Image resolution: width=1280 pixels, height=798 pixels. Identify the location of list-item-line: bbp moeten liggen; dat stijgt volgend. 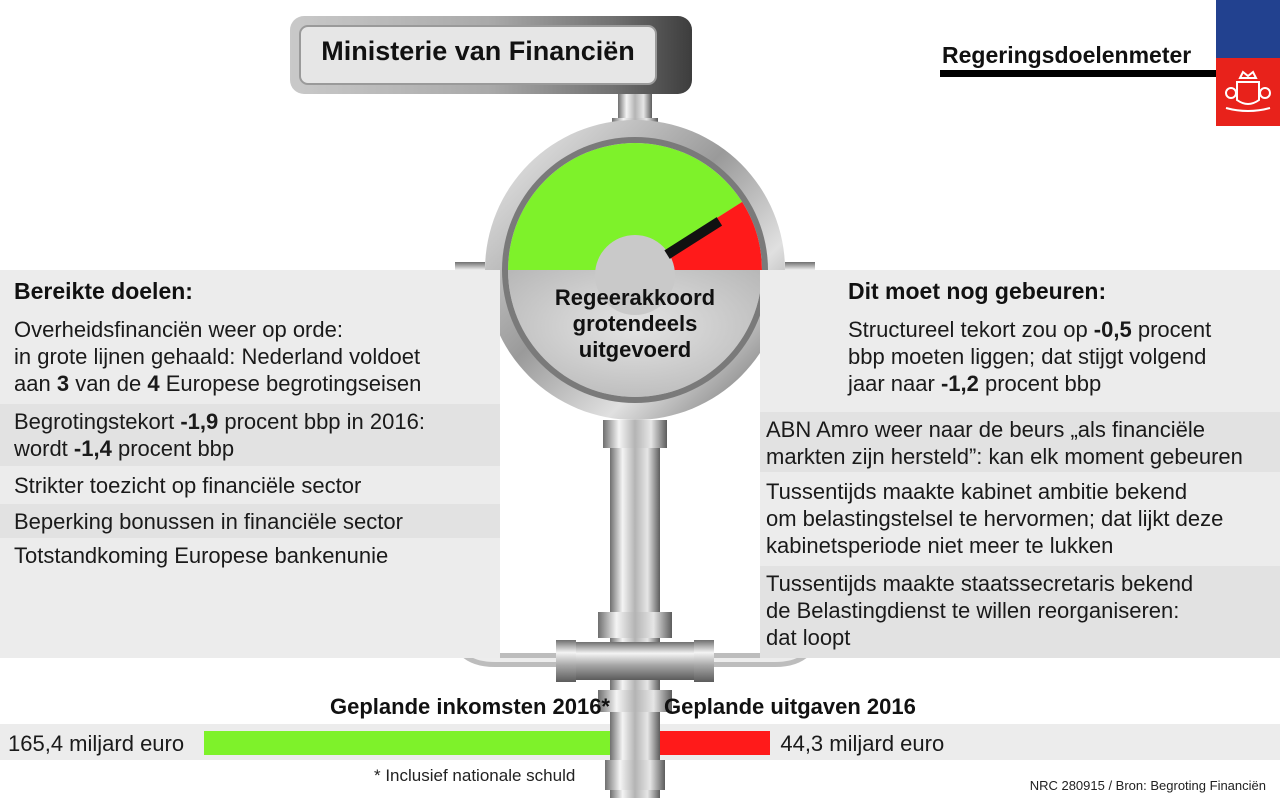
(1027, 356).